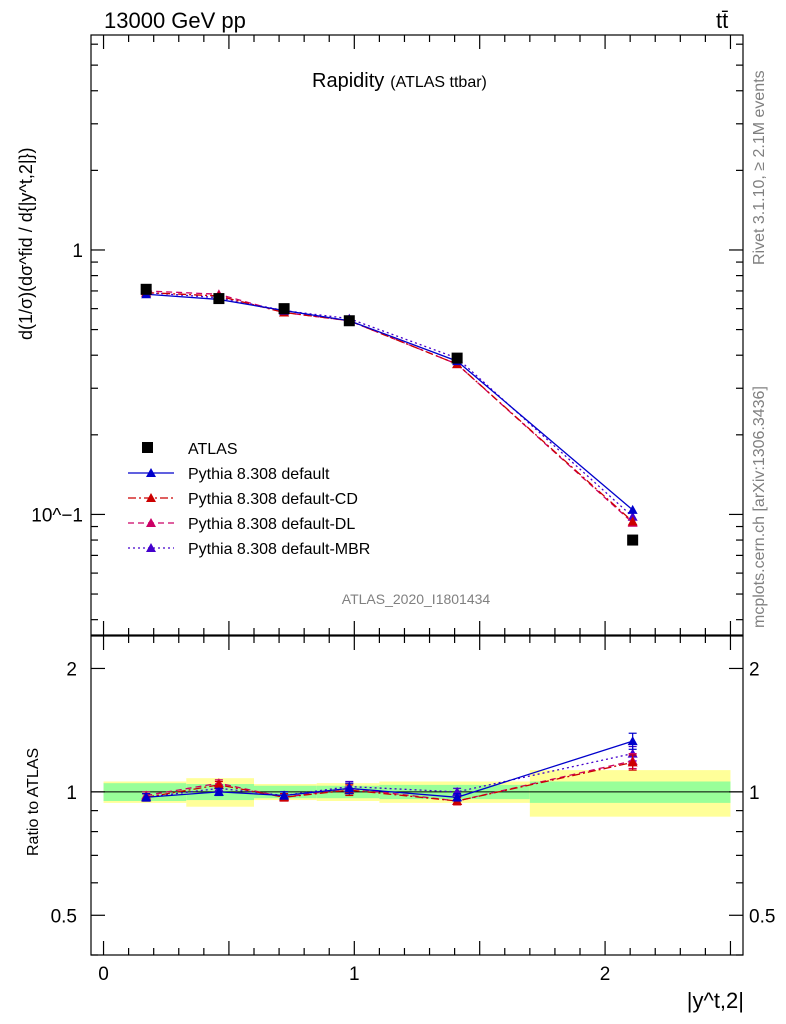 The image size is (786, 1024). What do you see at coordinates (438, 82) in the screenshot?
I see `plot-title-sub: (ATLAS ttbar)` at bounding box center [438, 82].